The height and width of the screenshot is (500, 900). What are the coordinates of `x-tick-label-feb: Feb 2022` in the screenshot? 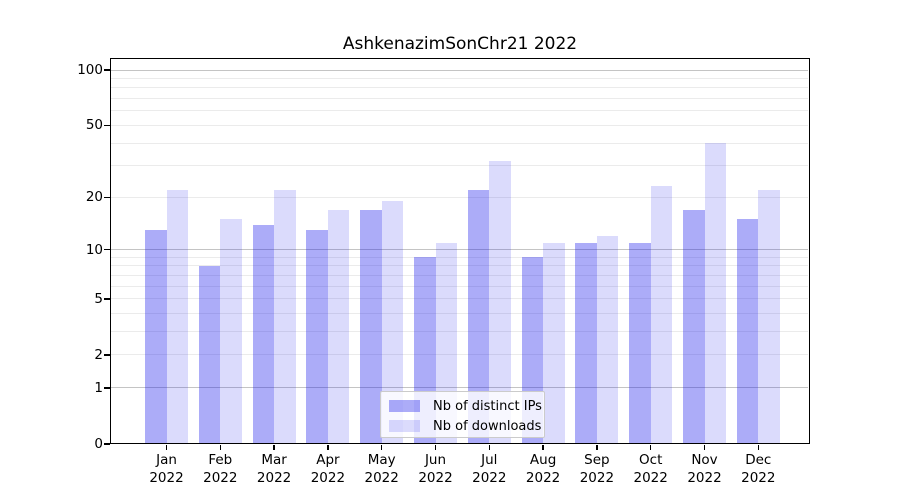 It's located at (220, 469).